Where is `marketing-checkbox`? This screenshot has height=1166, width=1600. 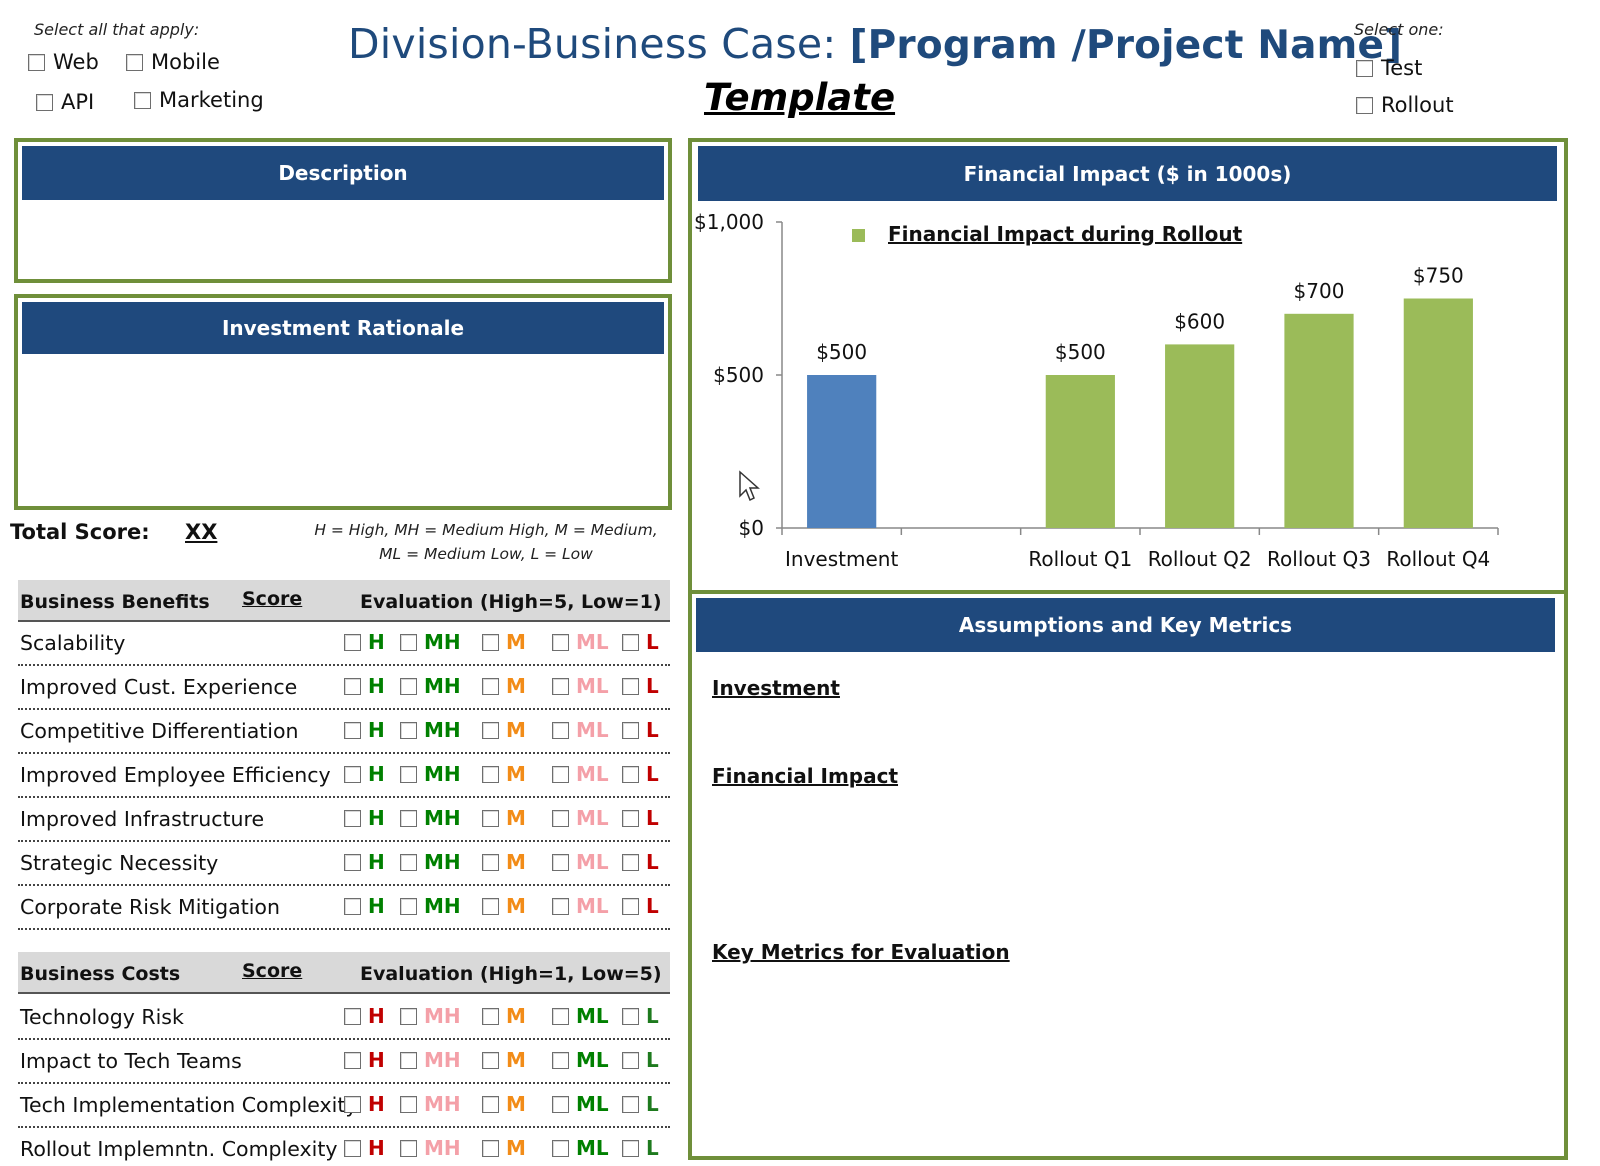
marketing-checkbox is located at coordinates (142, 100).